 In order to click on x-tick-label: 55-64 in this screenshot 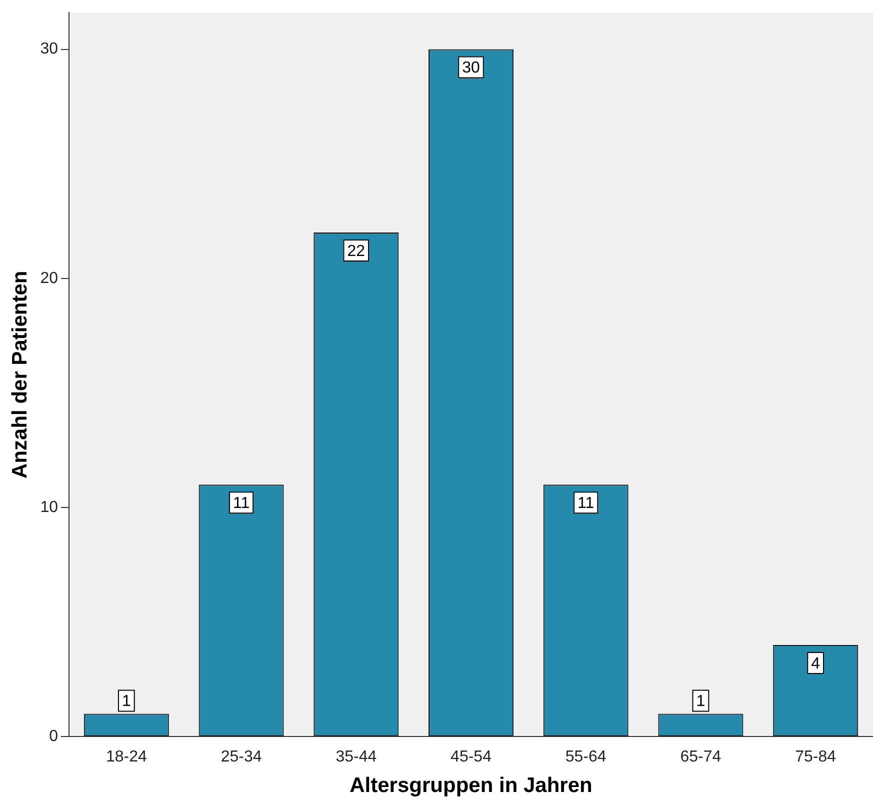, I will do `click(585, 757)`.